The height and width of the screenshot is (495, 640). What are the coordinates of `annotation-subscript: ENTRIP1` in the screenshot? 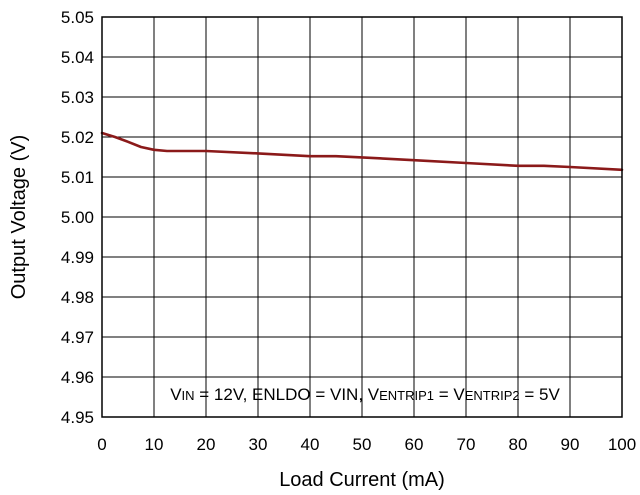 It's located at (406, 395).